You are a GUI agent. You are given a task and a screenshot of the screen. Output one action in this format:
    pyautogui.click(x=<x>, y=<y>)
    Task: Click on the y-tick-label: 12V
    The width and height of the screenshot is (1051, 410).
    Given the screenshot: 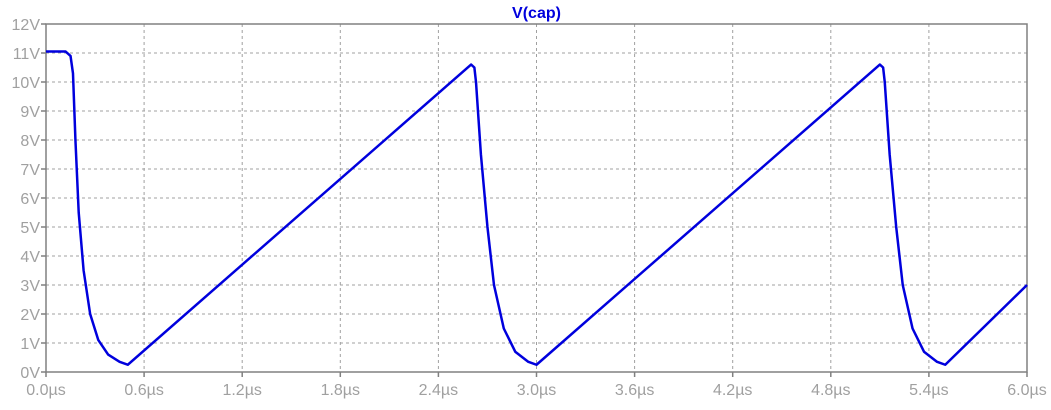 What is the action you would take?
    pyautogui.click(x=26, y=25)
    